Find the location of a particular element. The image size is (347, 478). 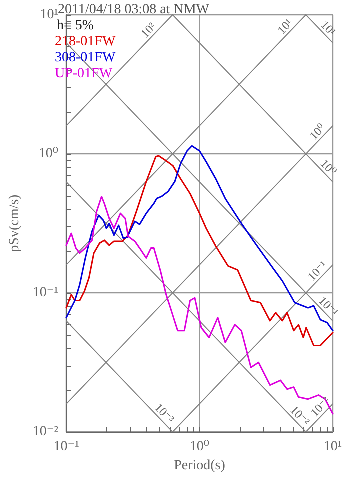

chart-title: 2011/04/18 03:08 at NMW is located at coordinates (134, 10).